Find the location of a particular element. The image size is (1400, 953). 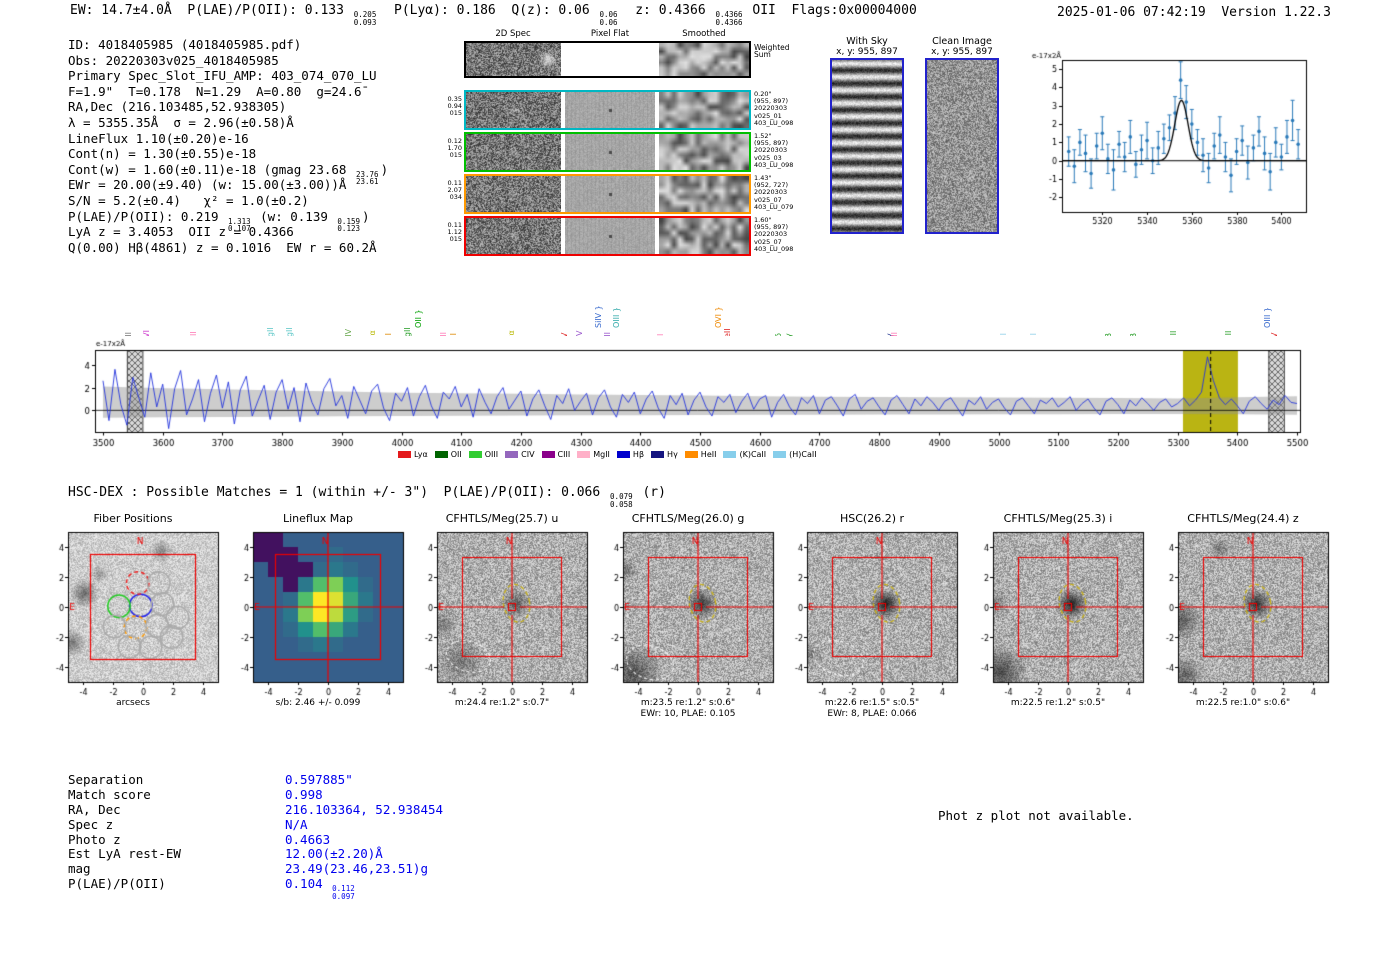

upper-uncertainty: 0.112 is located at coordinates (343, 889).